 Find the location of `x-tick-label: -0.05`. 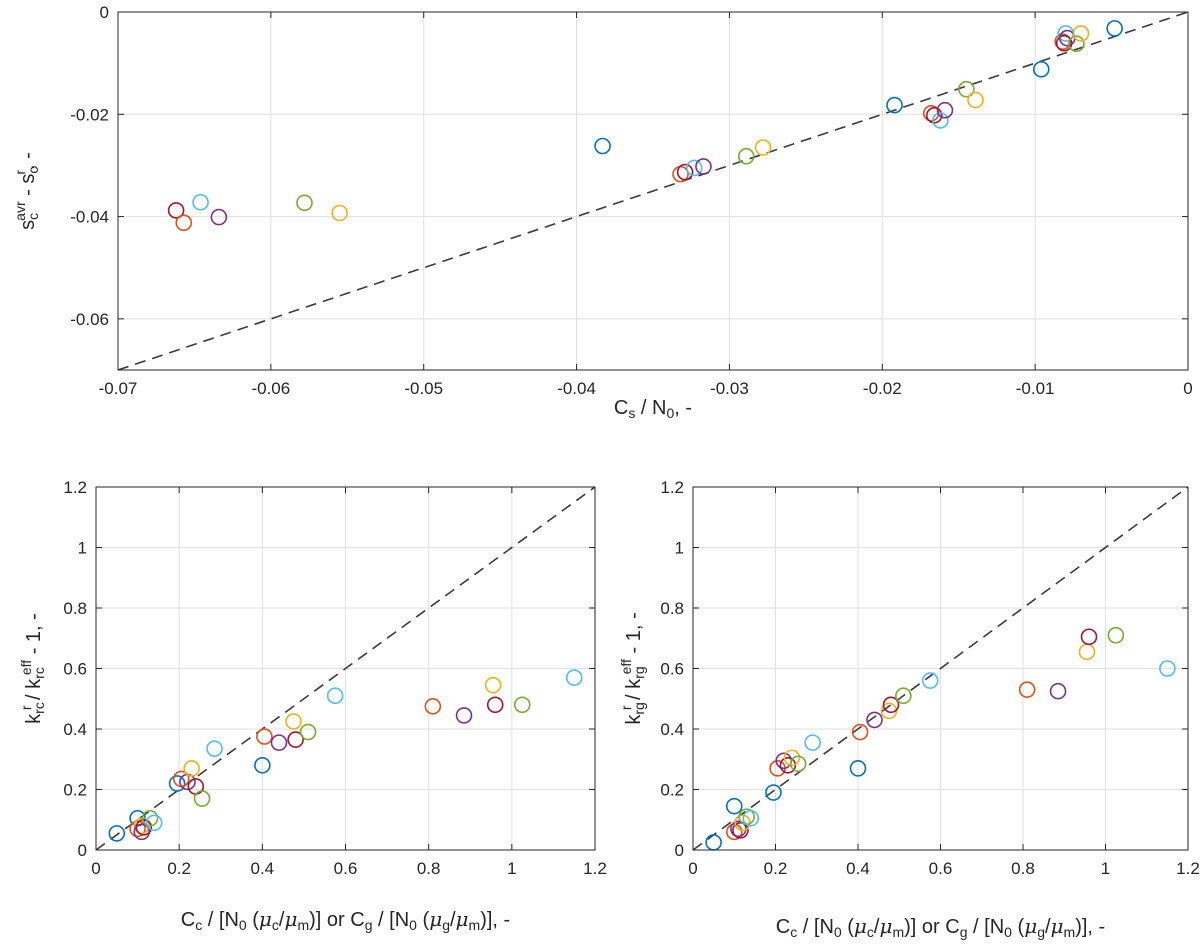

x-tick-label: -0.05 is located at coordinates (423, 388).